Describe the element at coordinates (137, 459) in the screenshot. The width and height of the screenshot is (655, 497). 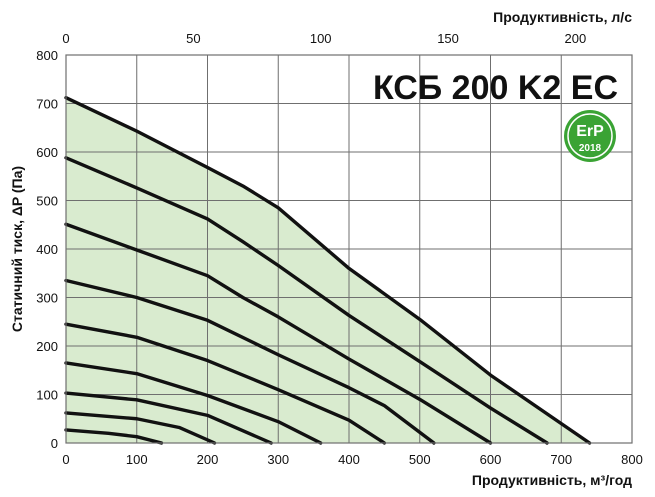
I see `x-tick-label: 100` at that location.